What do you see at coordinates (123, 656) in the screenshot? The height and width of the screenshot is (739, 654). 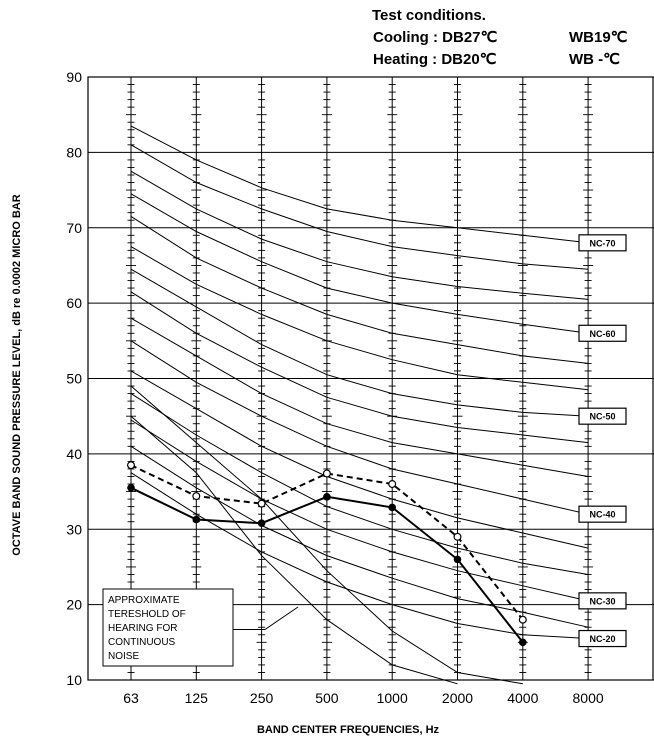 I see `annotation-line: NOISE` at bounding box center [123, 656].